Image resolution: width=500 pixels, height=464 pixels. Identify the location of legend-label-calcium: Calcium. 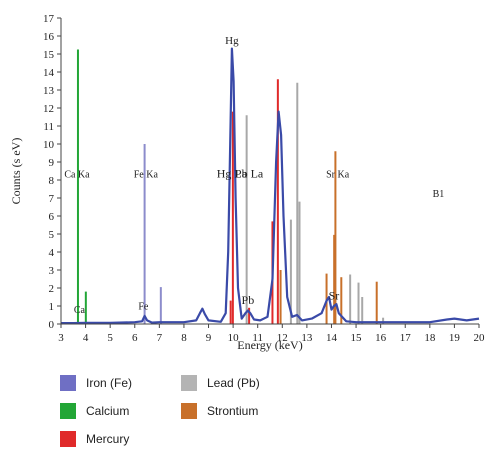
(108, 411).